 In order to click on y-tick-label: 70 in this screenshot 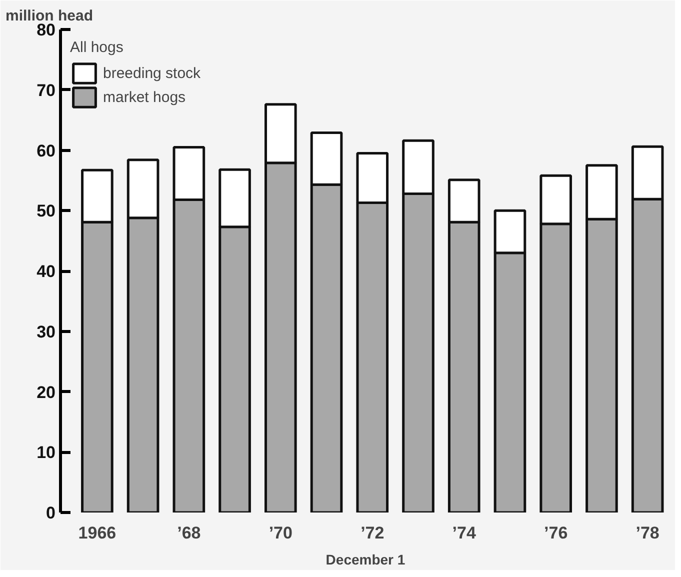, I will do `click(46, 90)`.